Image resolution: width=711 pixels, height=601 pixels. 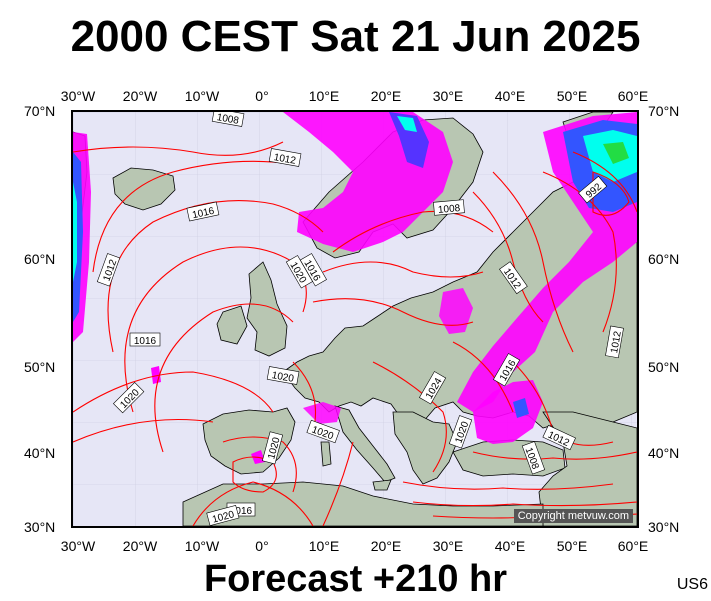 I want to click on lat-tick-left: 40°N, so click(x=40, y=453).